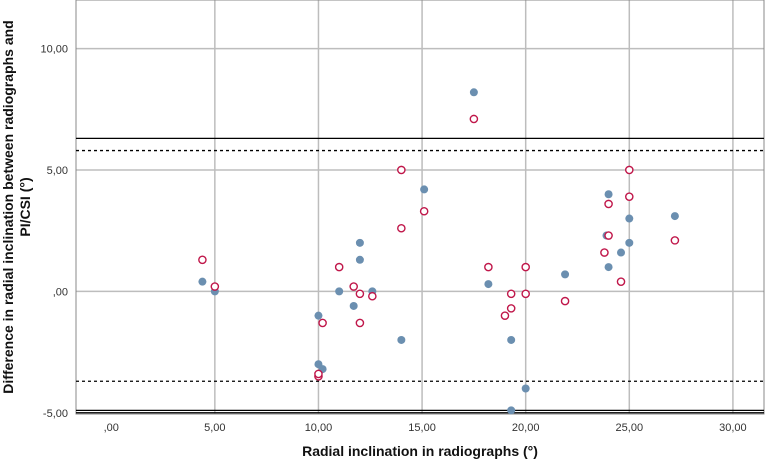 Image resolution: width=778 pixels, height=461 pixels. What do you see at coordinates (55, 414) in the screenshot?
I see `y-tick-label: -5,00` at bounding box center [55, 414].